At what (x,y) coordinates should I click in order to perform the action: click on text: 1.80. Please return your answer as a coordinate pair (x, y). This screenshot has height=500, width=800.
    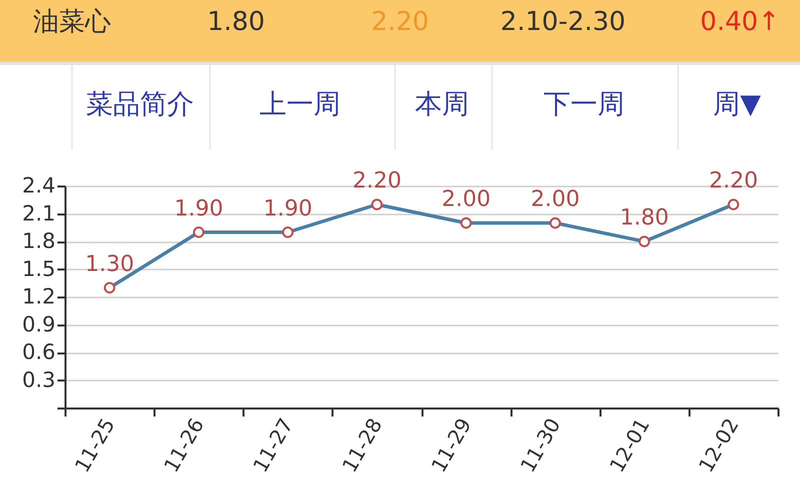
    Looking at the image, I should click on (236, 22).